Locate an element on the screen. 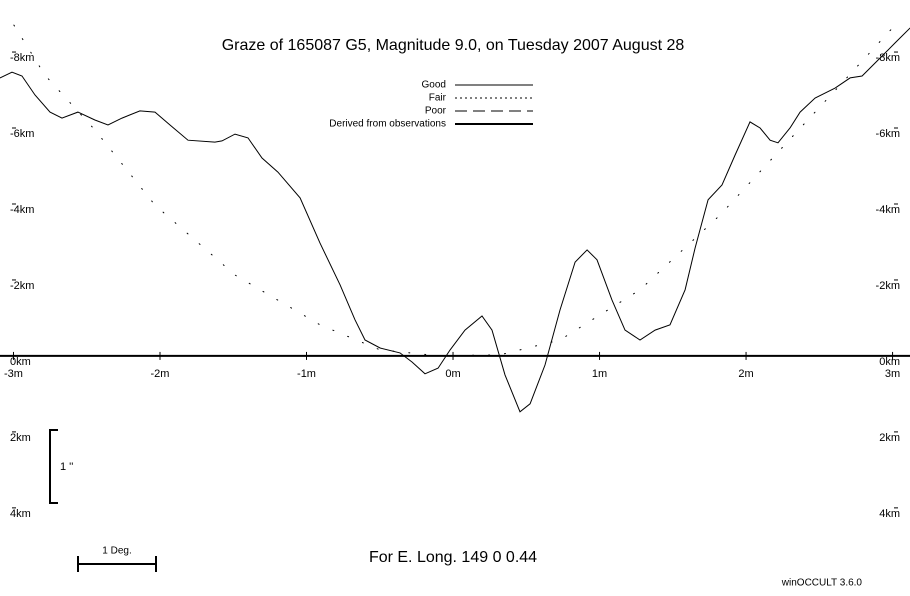 This screenshot has width=910, height=596. x-tick-label: 2m is located at coordinates (745, 374).